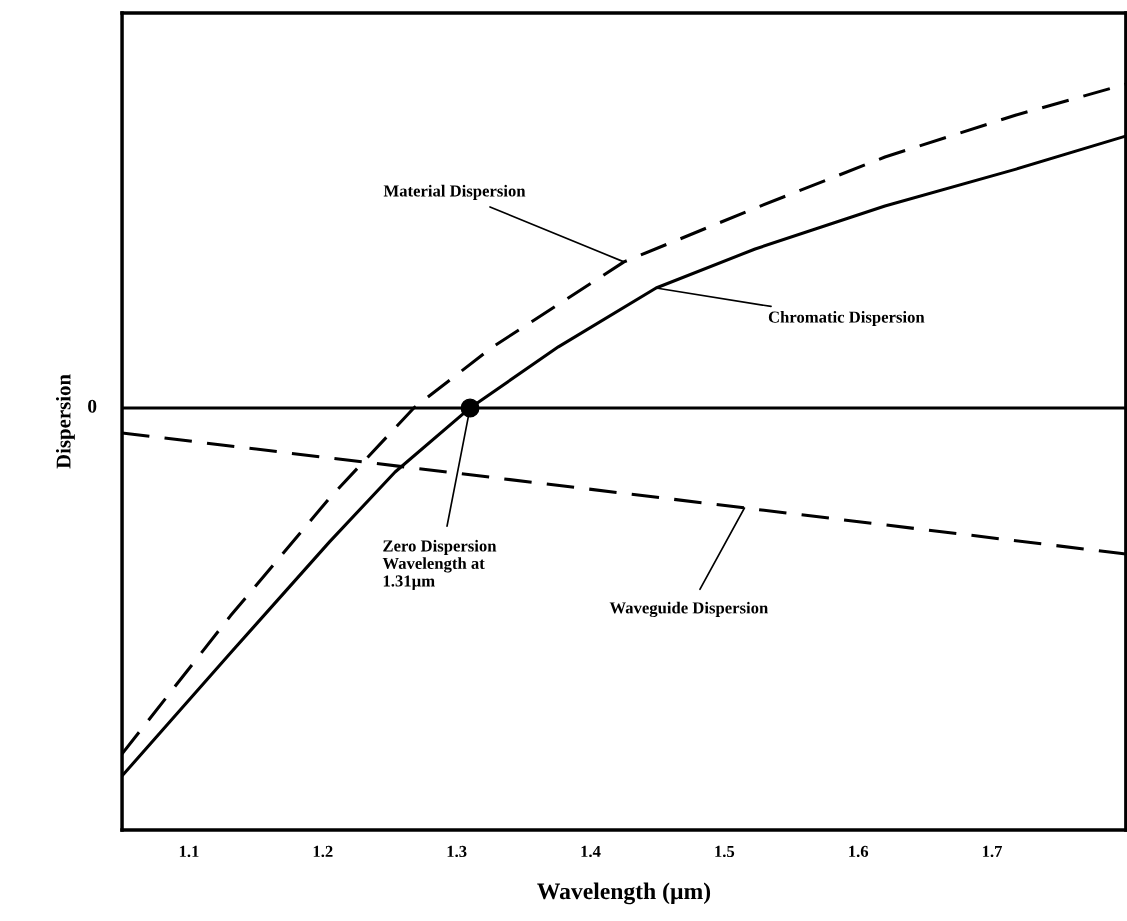  Describe the element at coordinates (92, 406) in the screenshot. I see `ref-line-label: 0` at that location.